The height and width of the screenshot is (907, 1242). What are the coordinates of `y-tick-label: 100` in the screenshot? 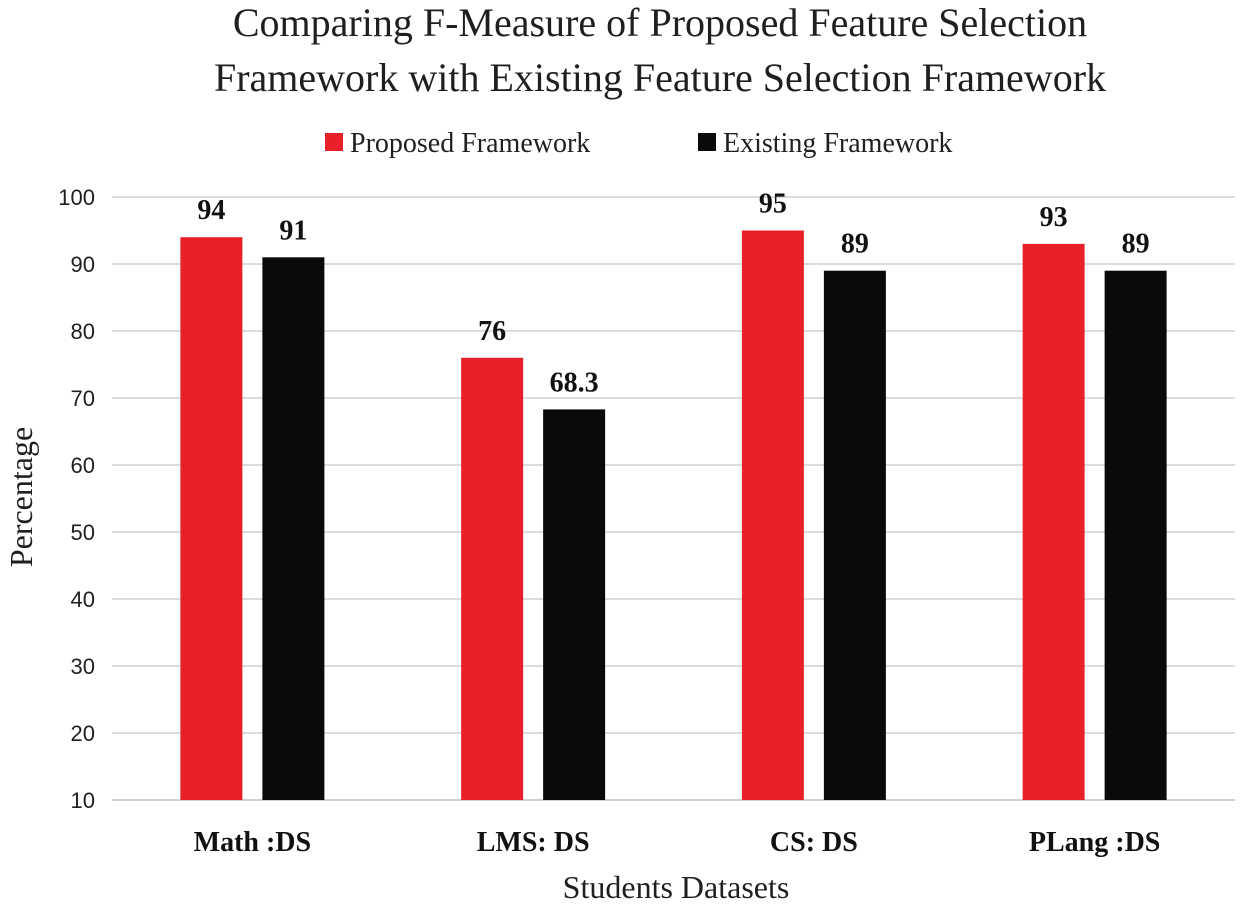 It's located at (76, 197).